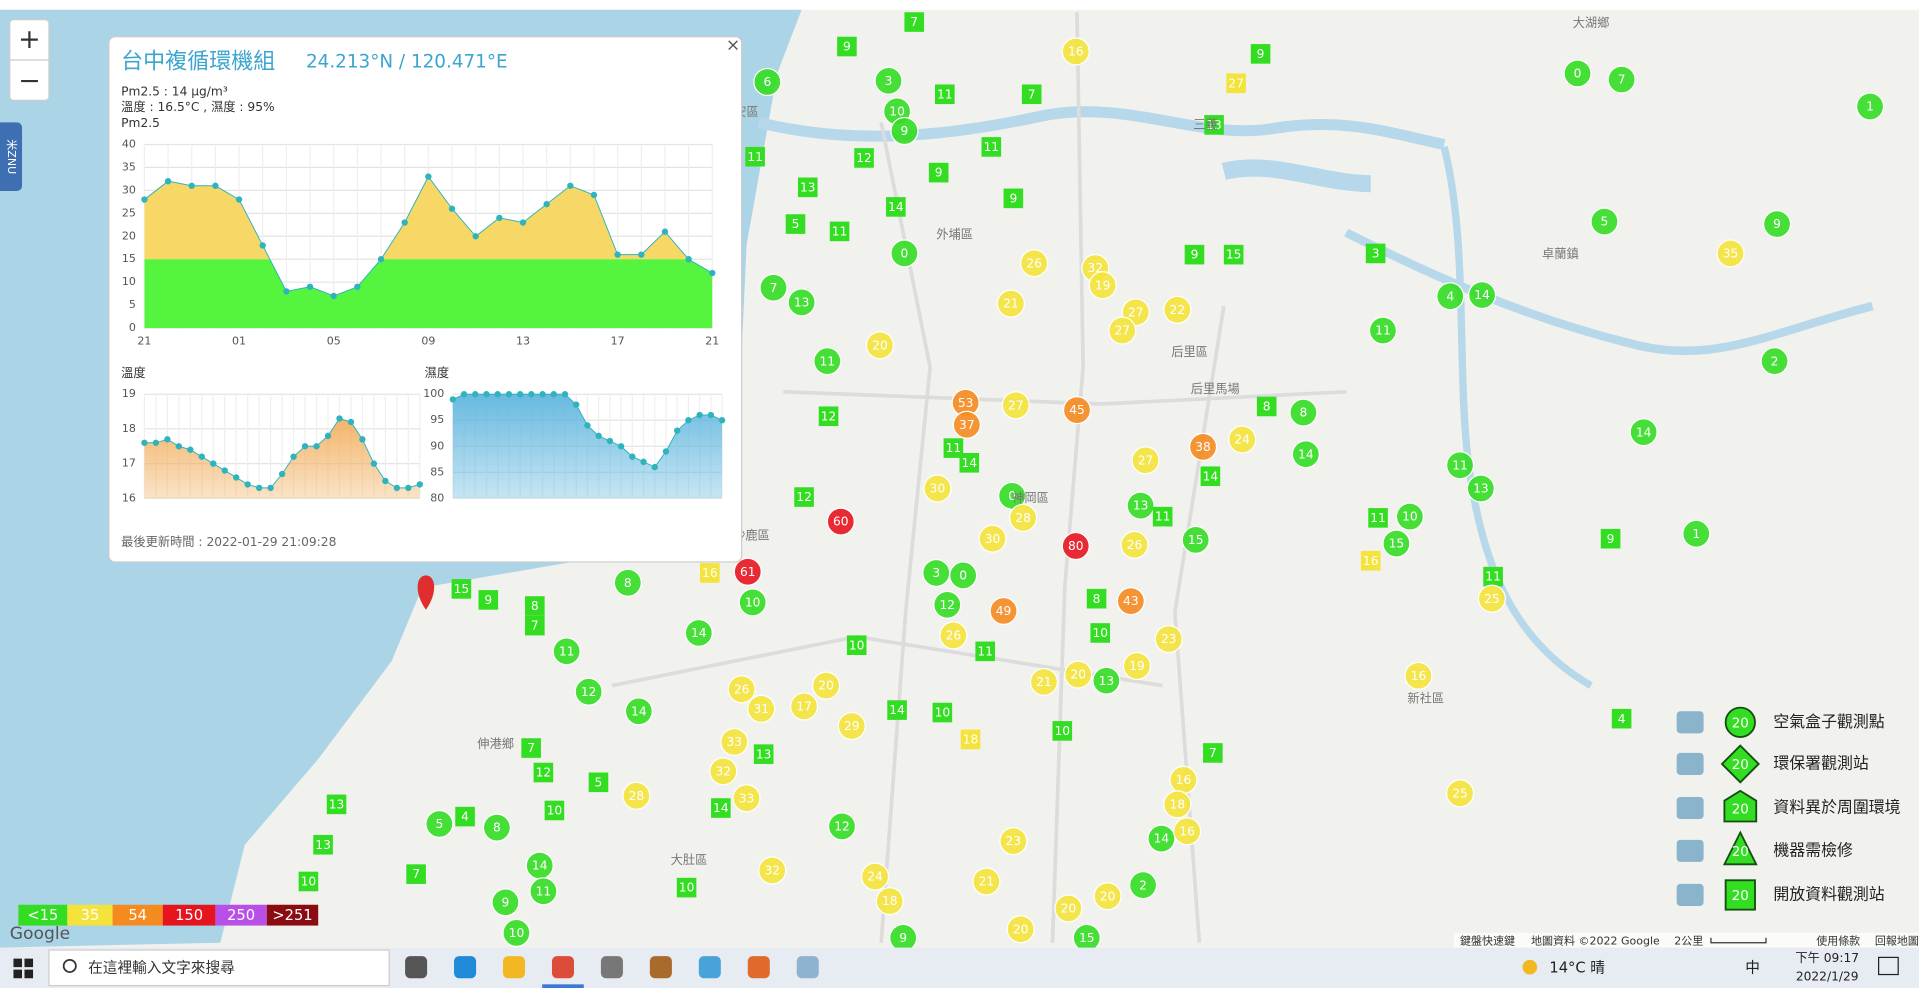 This screenshot has height=988, width=1919. Describe the element at coordinates (1003, 610) in the screenshot. I see `station-marker: 49` at that location.